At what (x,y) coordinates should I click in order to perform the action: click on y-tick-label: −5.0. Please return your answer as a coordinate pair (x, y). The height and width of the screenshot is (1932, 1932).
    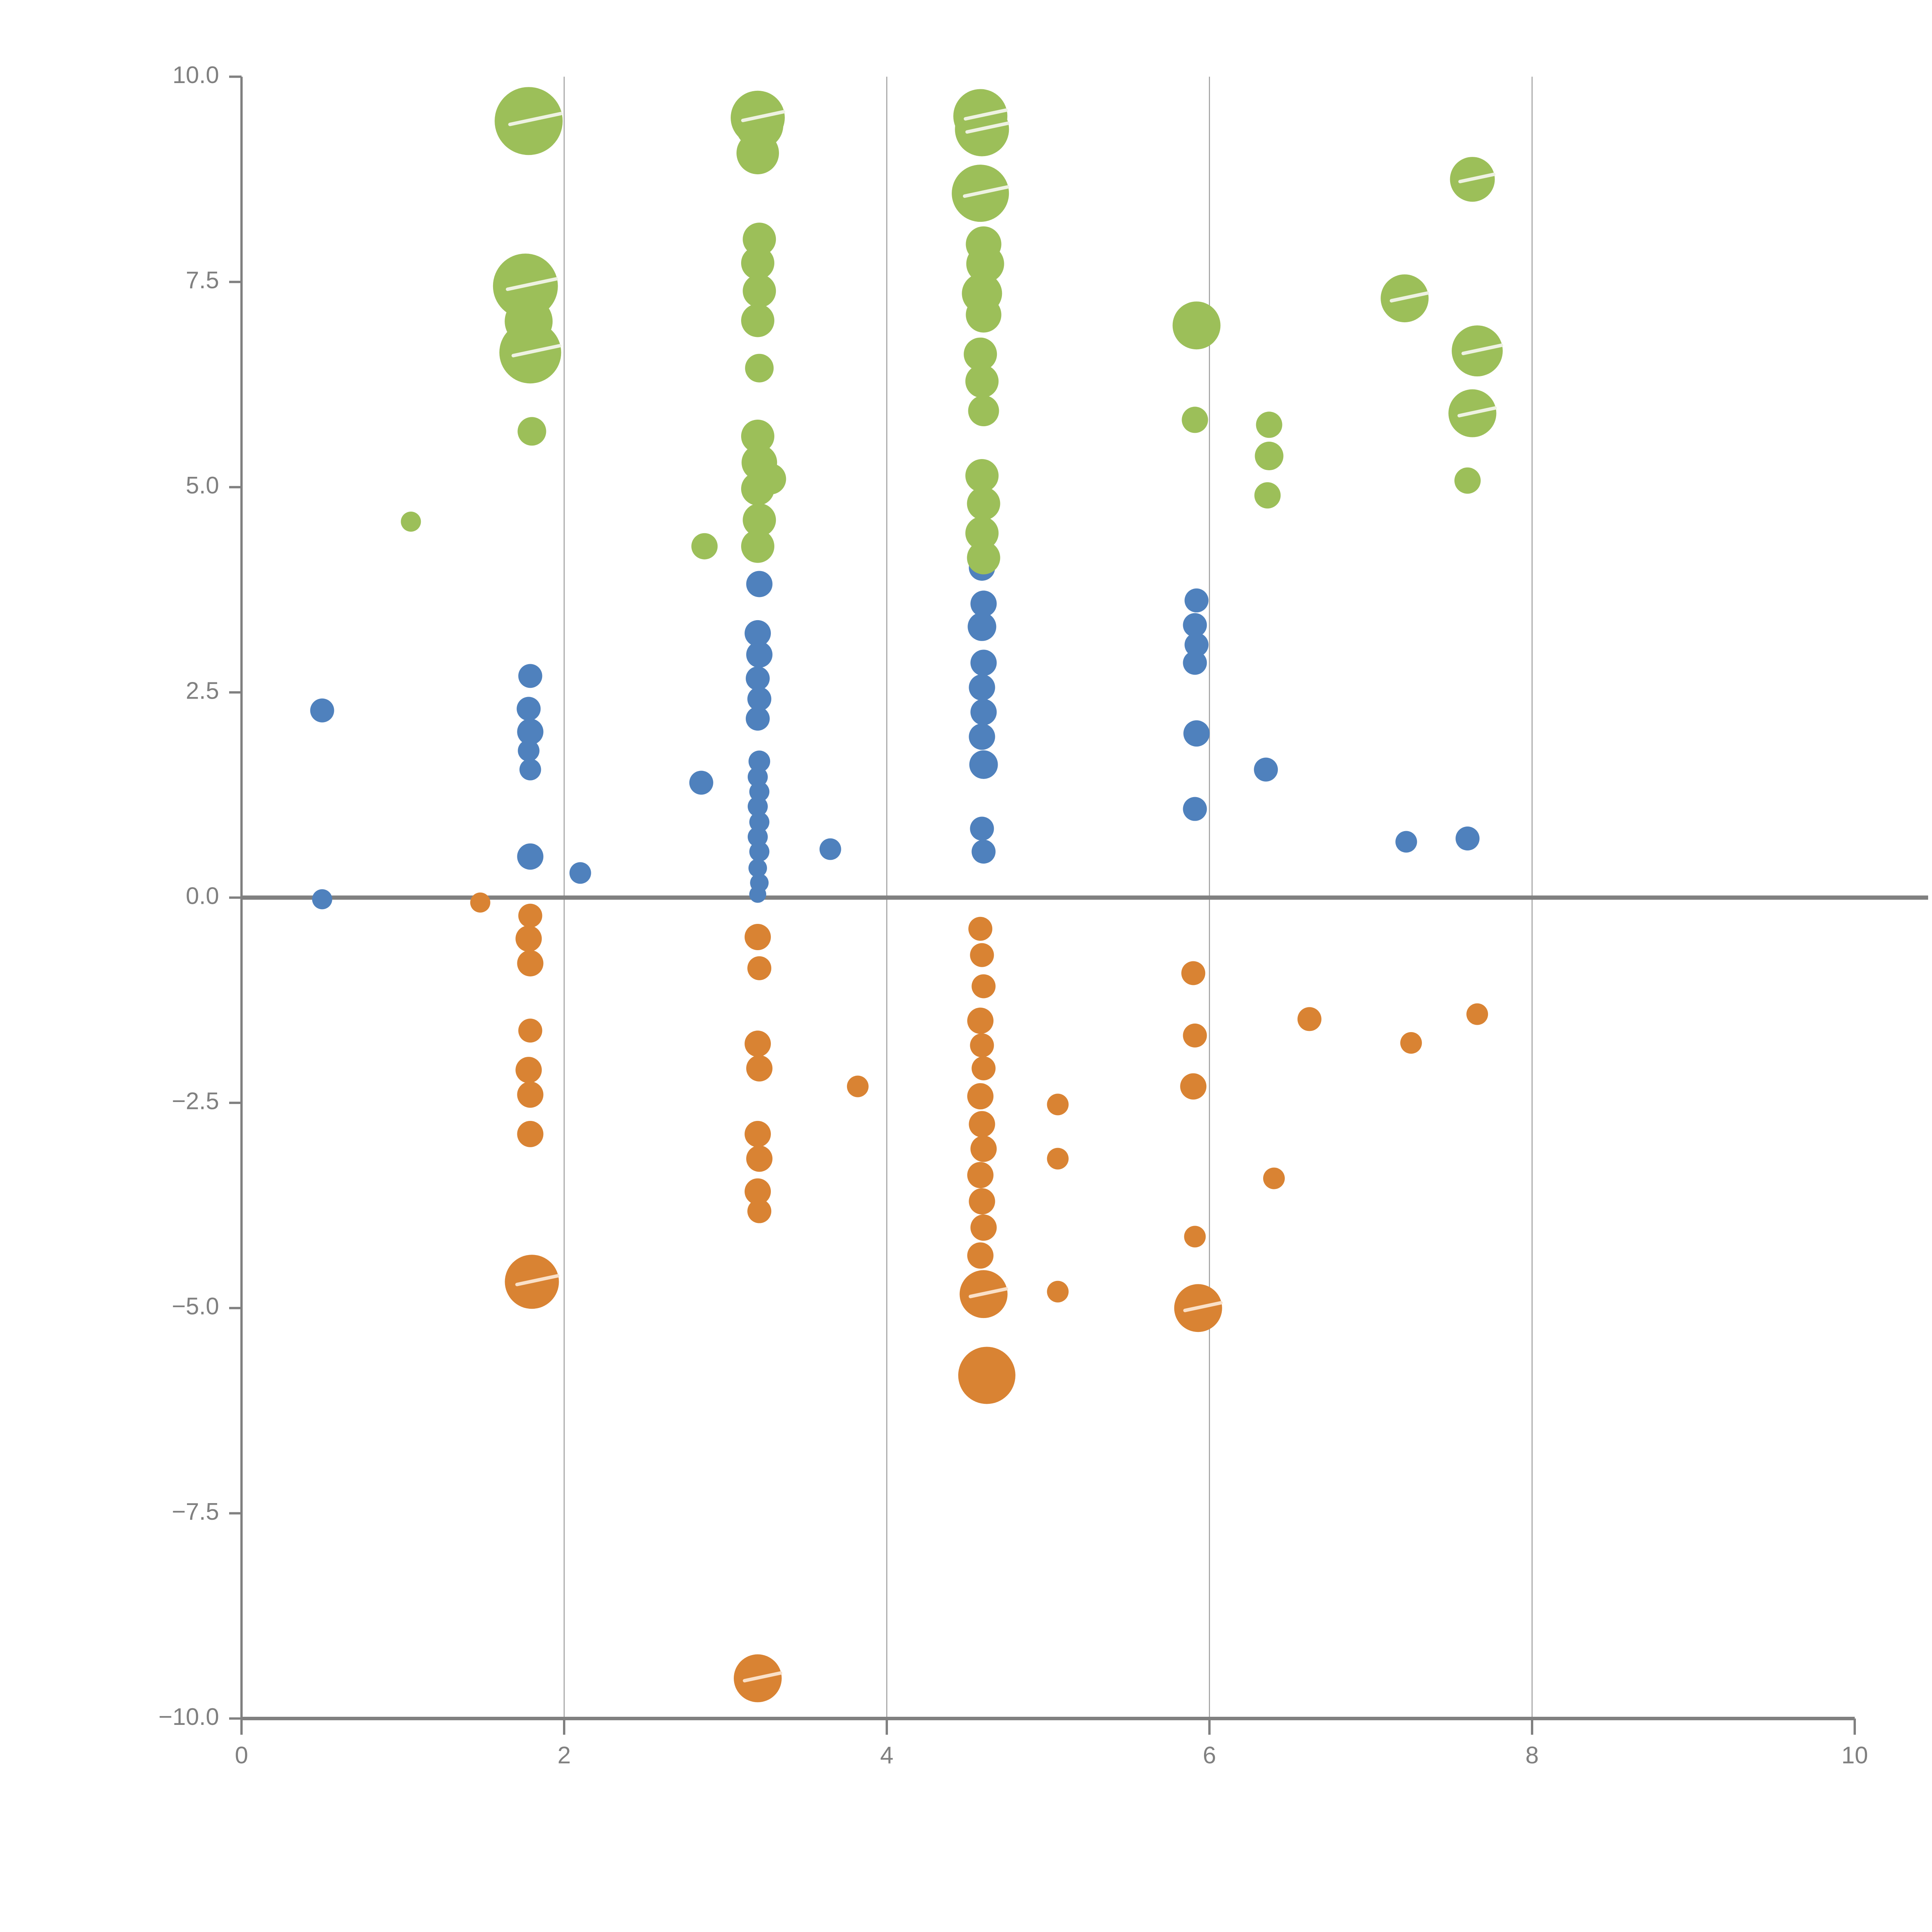
    Looking at the image, I should click on (196, 1306).